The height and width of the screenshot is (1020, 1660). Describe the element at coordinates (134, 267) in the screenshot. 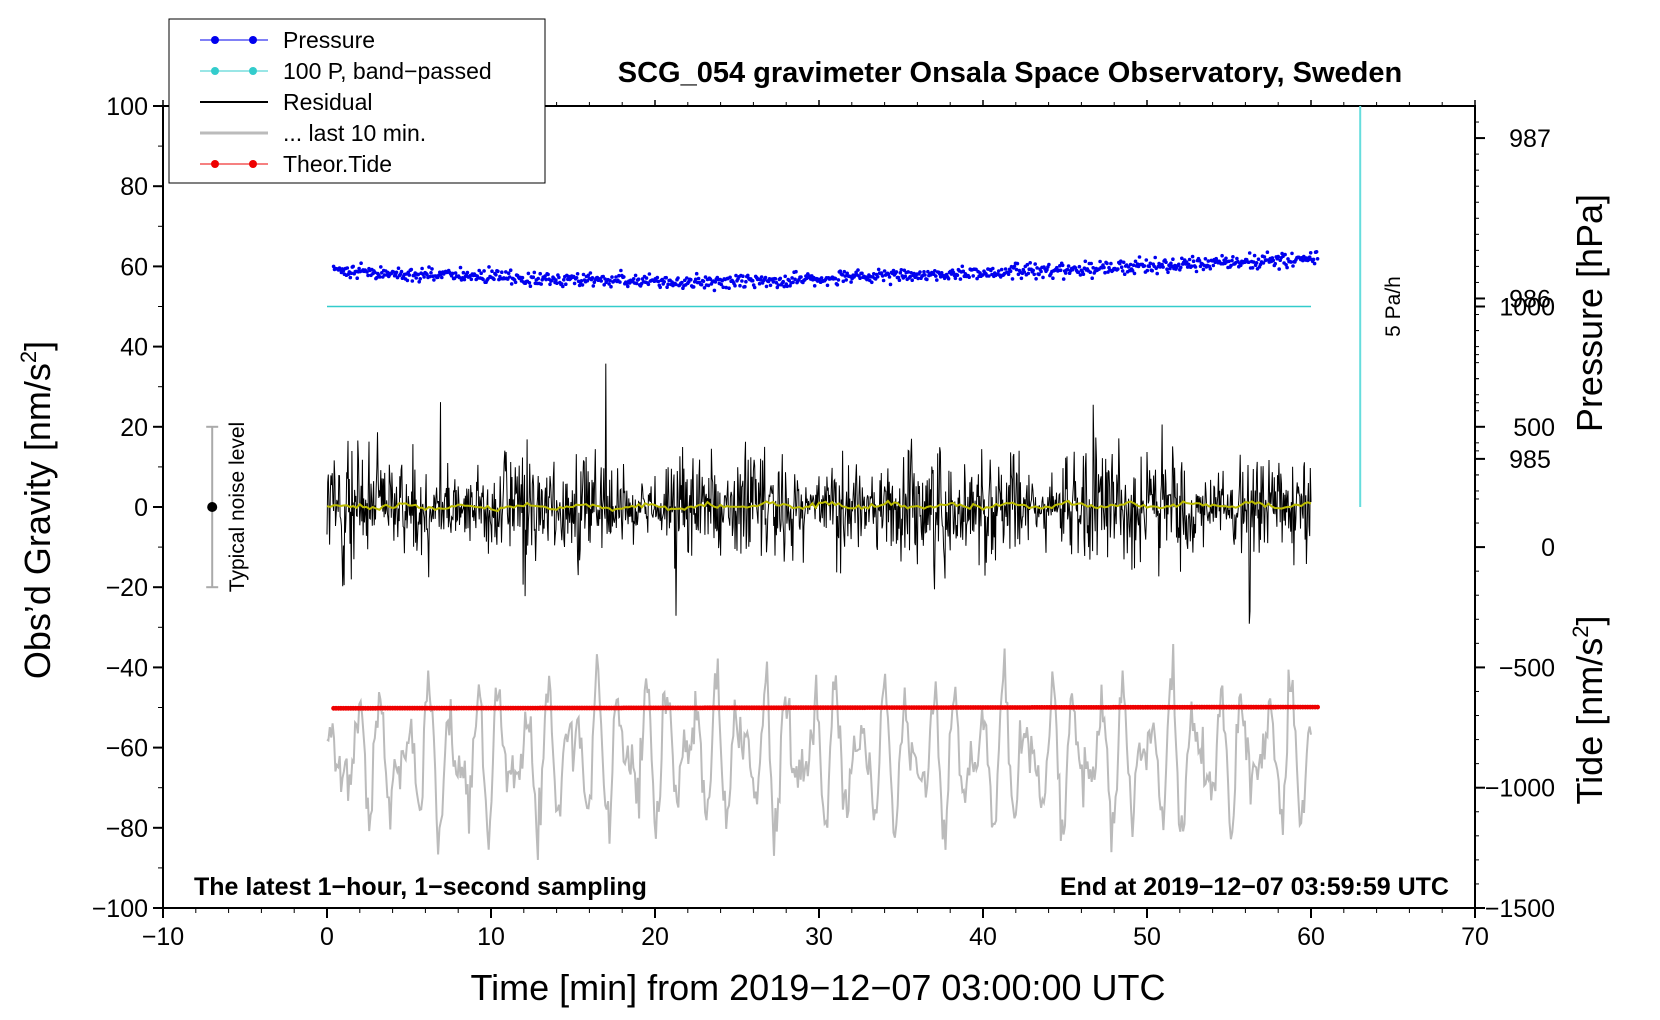

I see `y-tick-label: 60` at that location.